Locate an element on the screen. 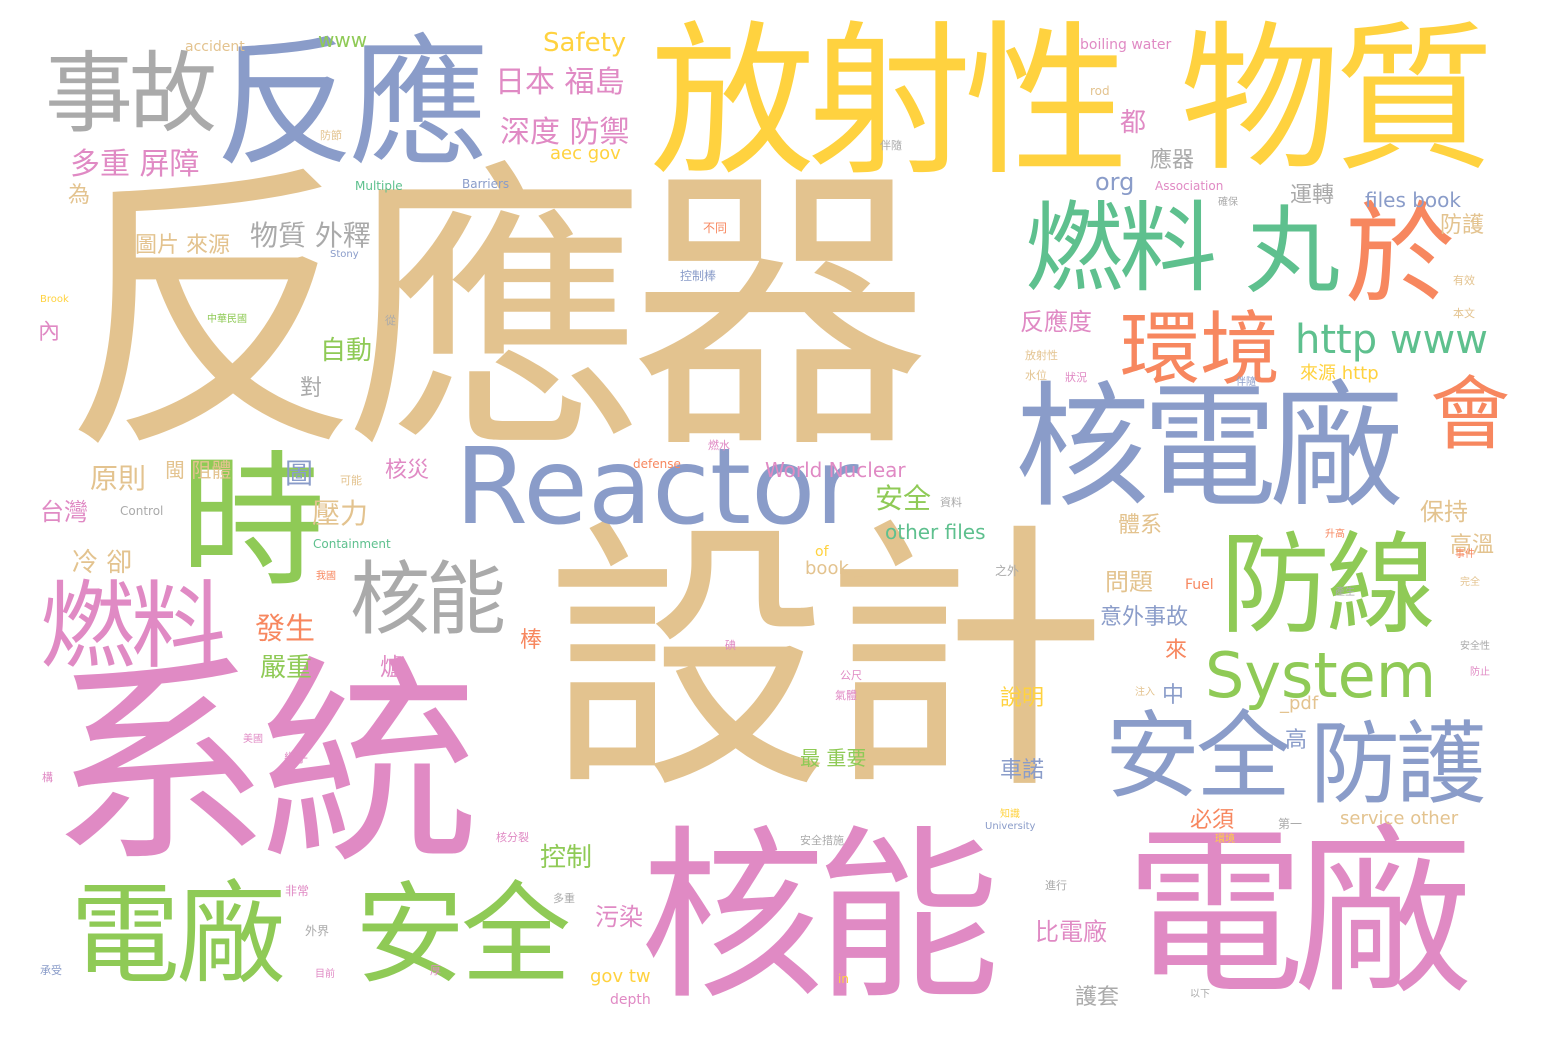 This screenshot has height=1052, width=1548. cloud-word: 意外事故 is located at coordinates (1144, 617).